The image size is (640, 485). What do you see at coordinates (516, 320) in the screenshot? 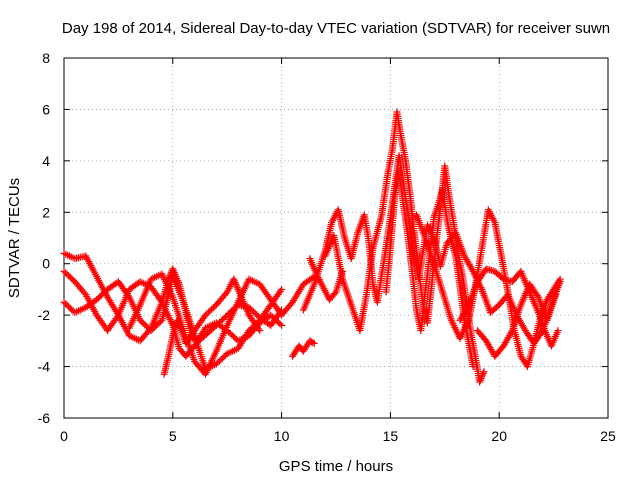
I see `series-arc-m` at bounding box center [516, 320].